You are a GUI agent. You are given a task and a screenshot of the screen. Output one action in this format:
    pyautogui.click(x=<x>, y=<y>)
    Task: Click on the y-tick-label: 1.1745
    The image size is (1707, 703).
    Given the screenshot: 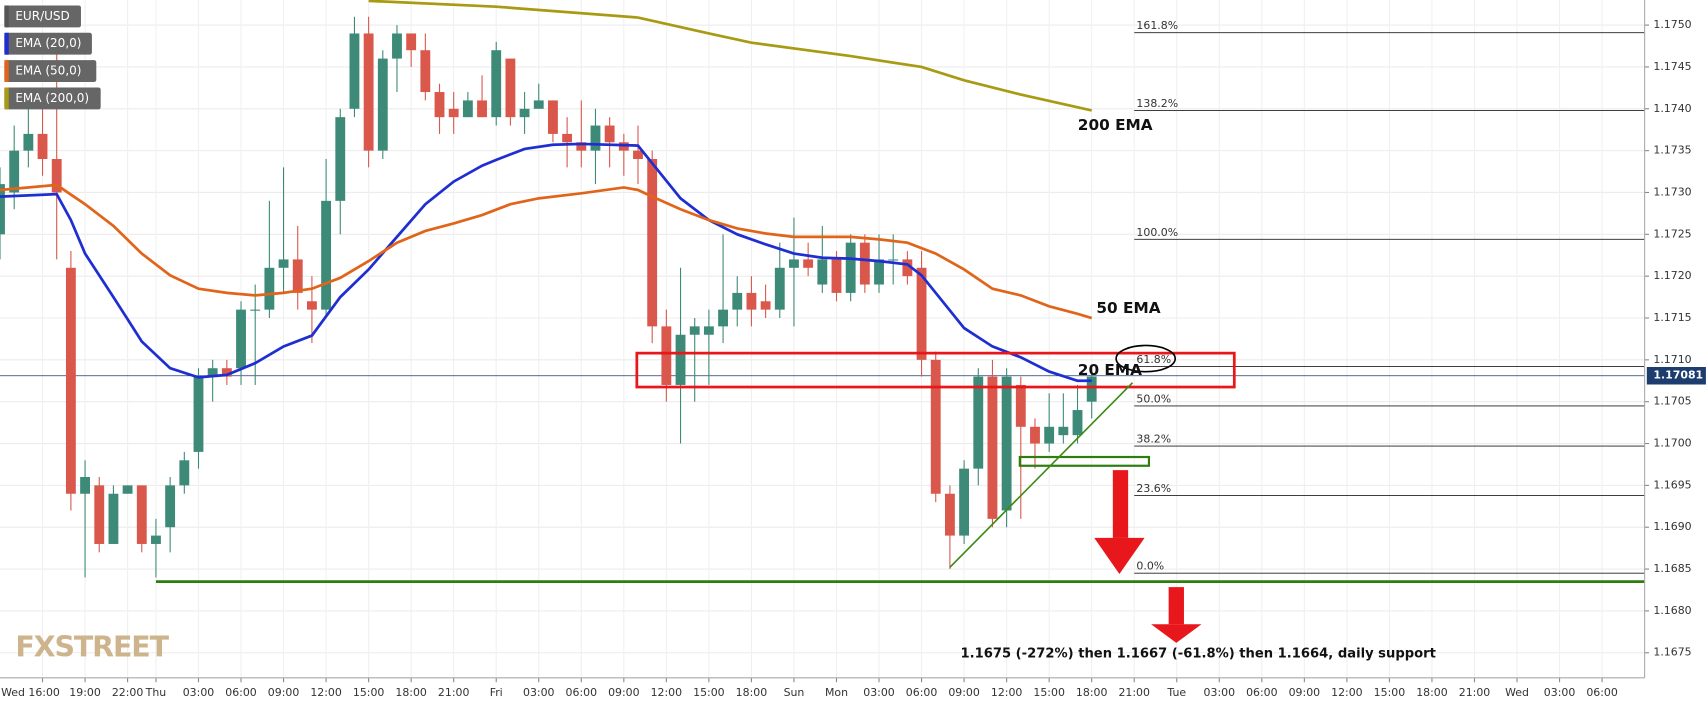 What is the action you would take?
    pyautogui.click(x=1672, y=66)
    